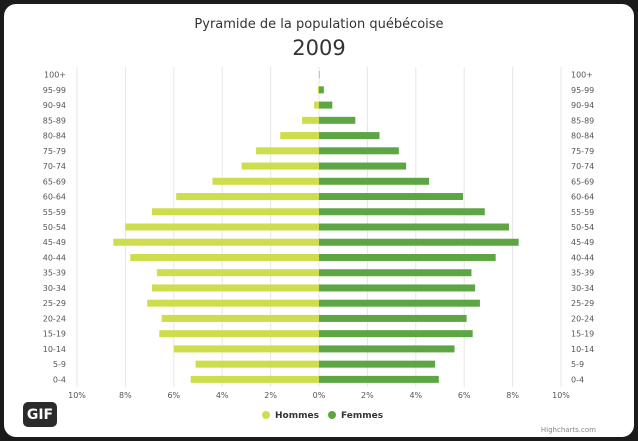  I want to click on legend-item-femmes: Femmes, so click(355, 416).